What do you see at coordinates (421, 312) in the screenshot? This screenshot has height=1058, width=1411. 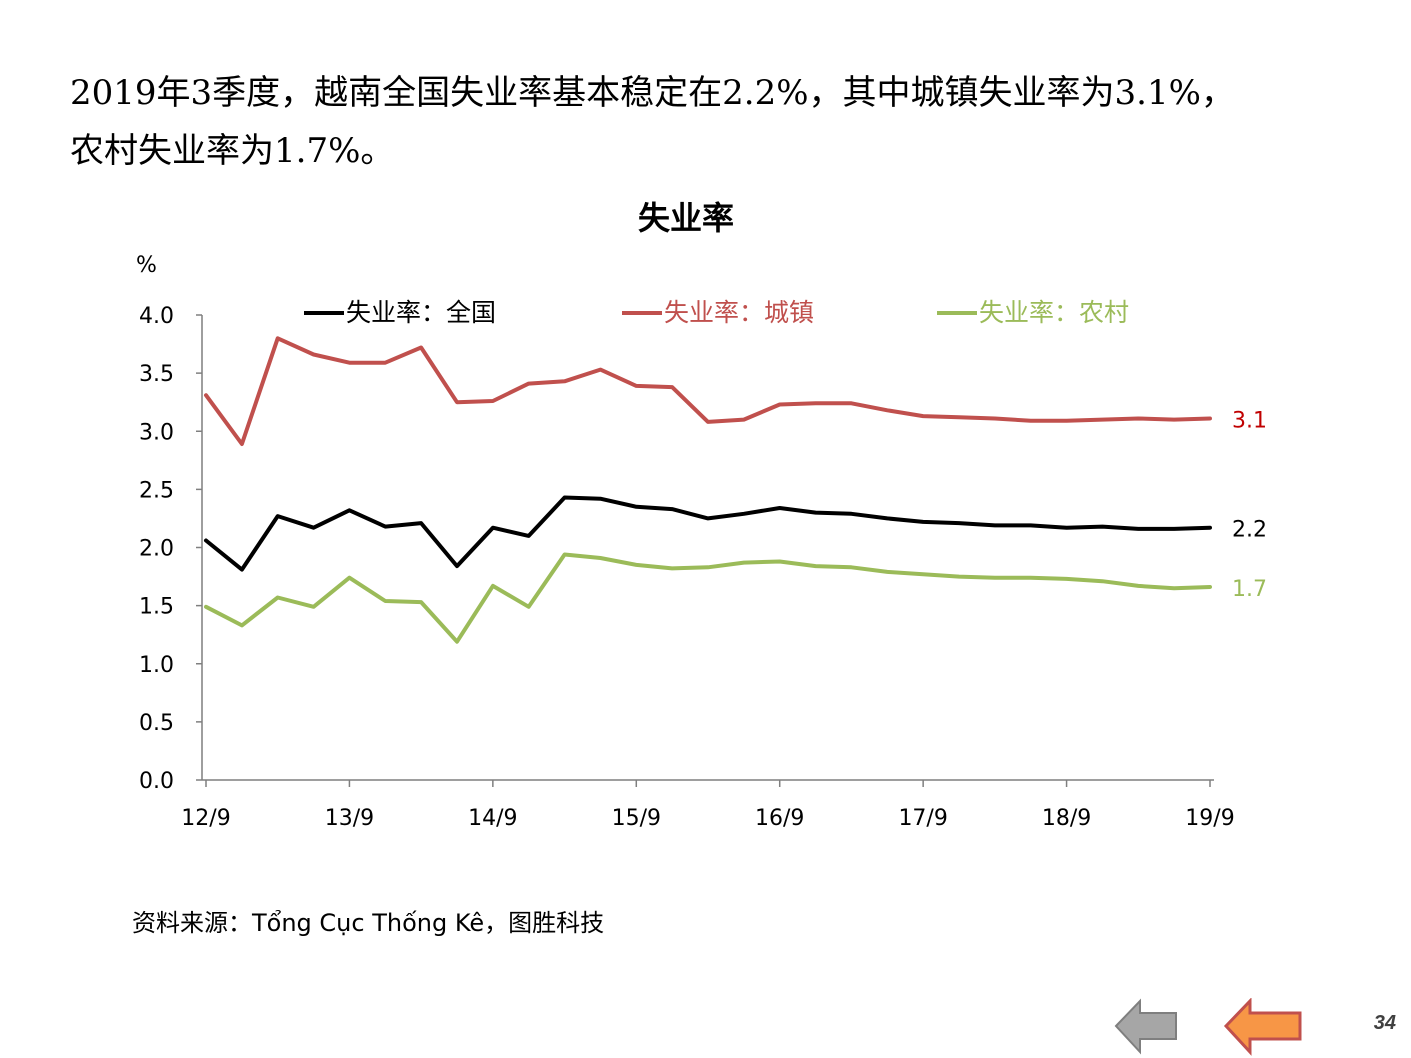 I see `legend-label: 失业率：全国` at bounding box center [421, 312].